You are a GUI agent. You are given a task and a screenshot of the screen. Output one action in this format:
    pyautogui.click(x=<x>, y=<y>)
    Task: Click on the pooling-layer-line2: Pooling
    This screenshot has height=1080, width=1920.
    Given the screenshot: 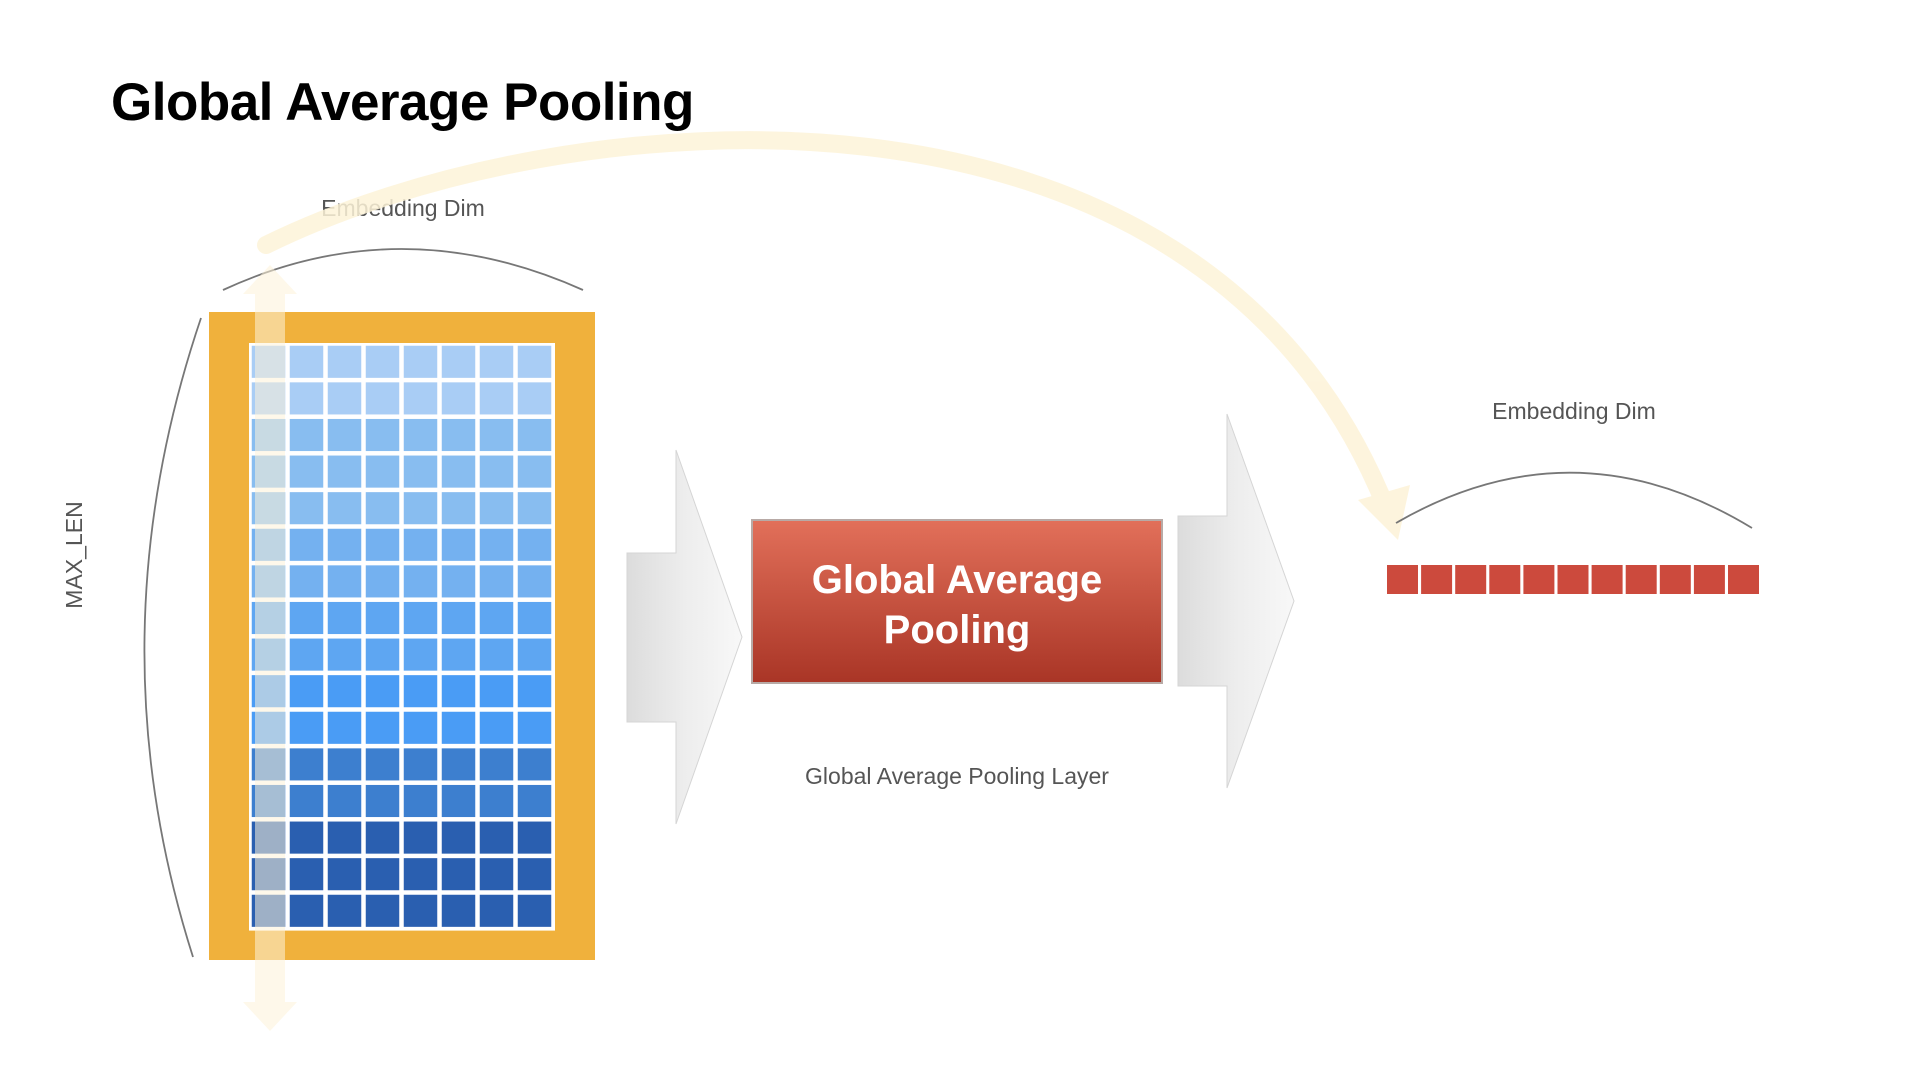 What is the action you would take?
    pyautogui.click(x=957, y=630)
    